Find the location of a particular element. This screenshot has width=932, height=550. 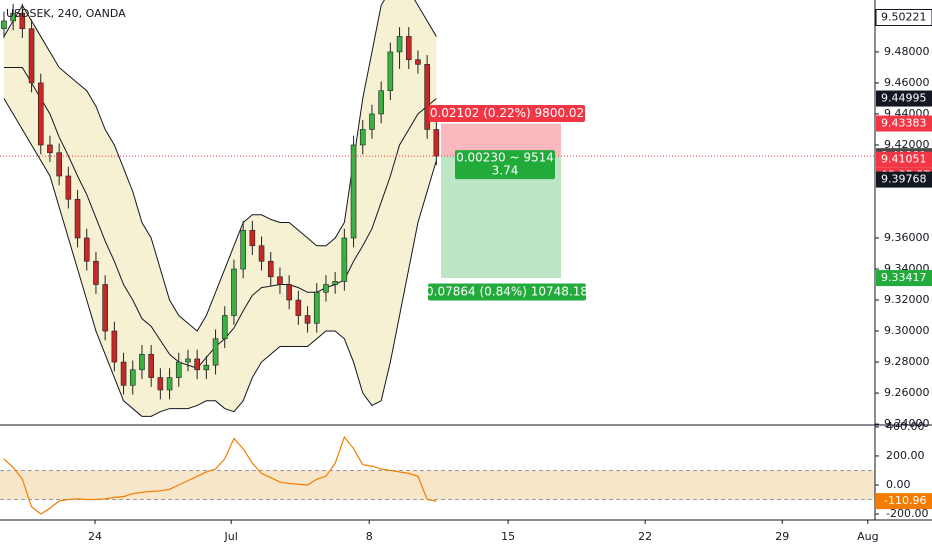

y-tick-label: -200.00 is located at coordinates (907, 513).